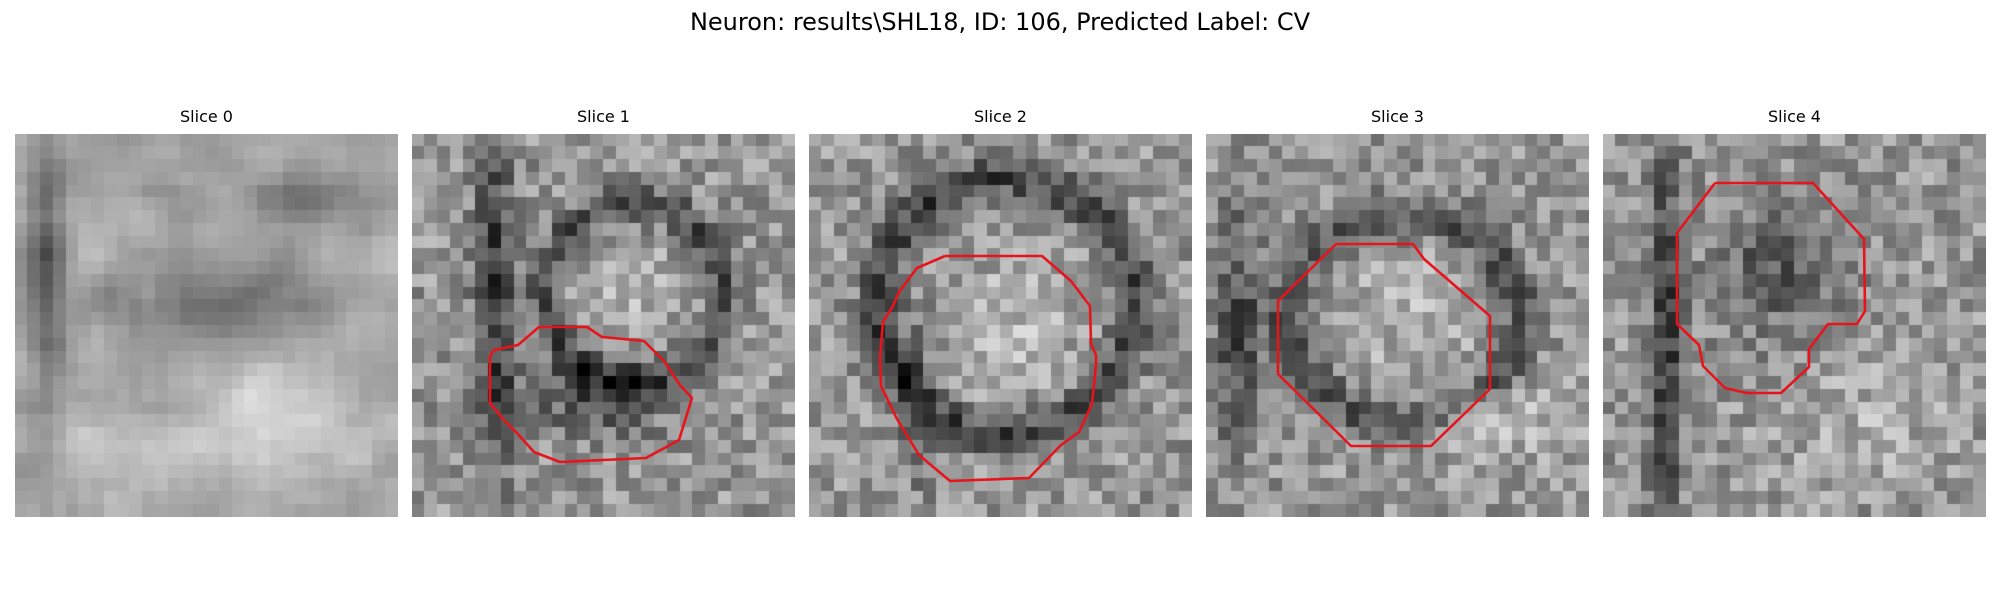 Image resolution: width=2000 pixels, height=600 pixels. I want to click on slice-panel-1: Slice 1, so click(603, 312).